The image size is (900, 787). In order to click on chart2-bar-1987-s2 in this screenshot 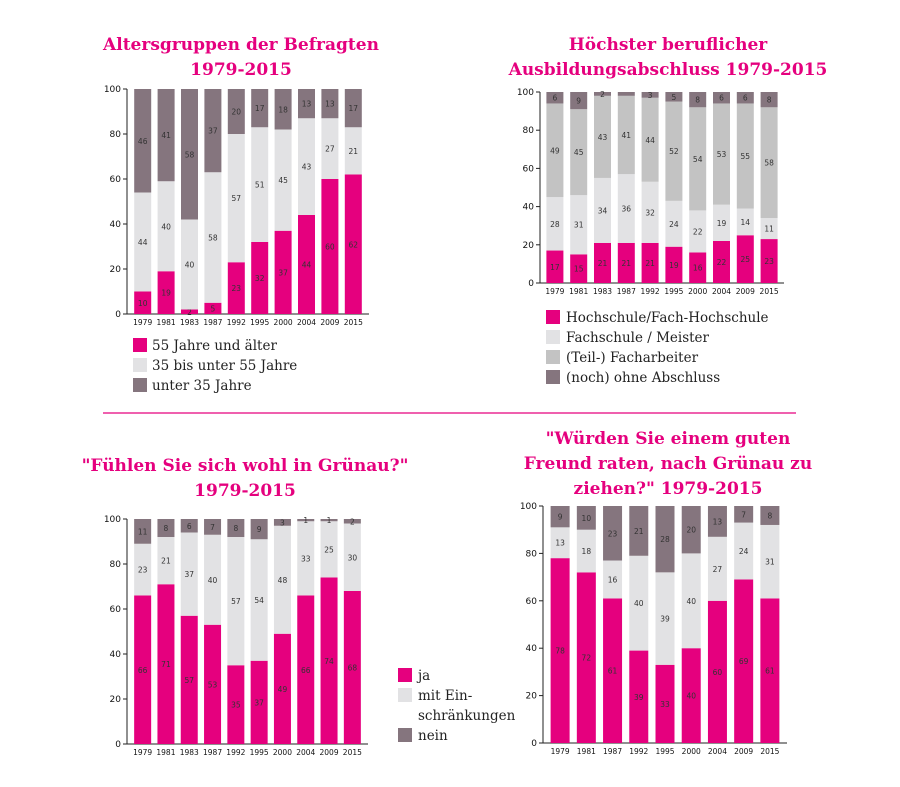, I will do `click(626, 208)`.